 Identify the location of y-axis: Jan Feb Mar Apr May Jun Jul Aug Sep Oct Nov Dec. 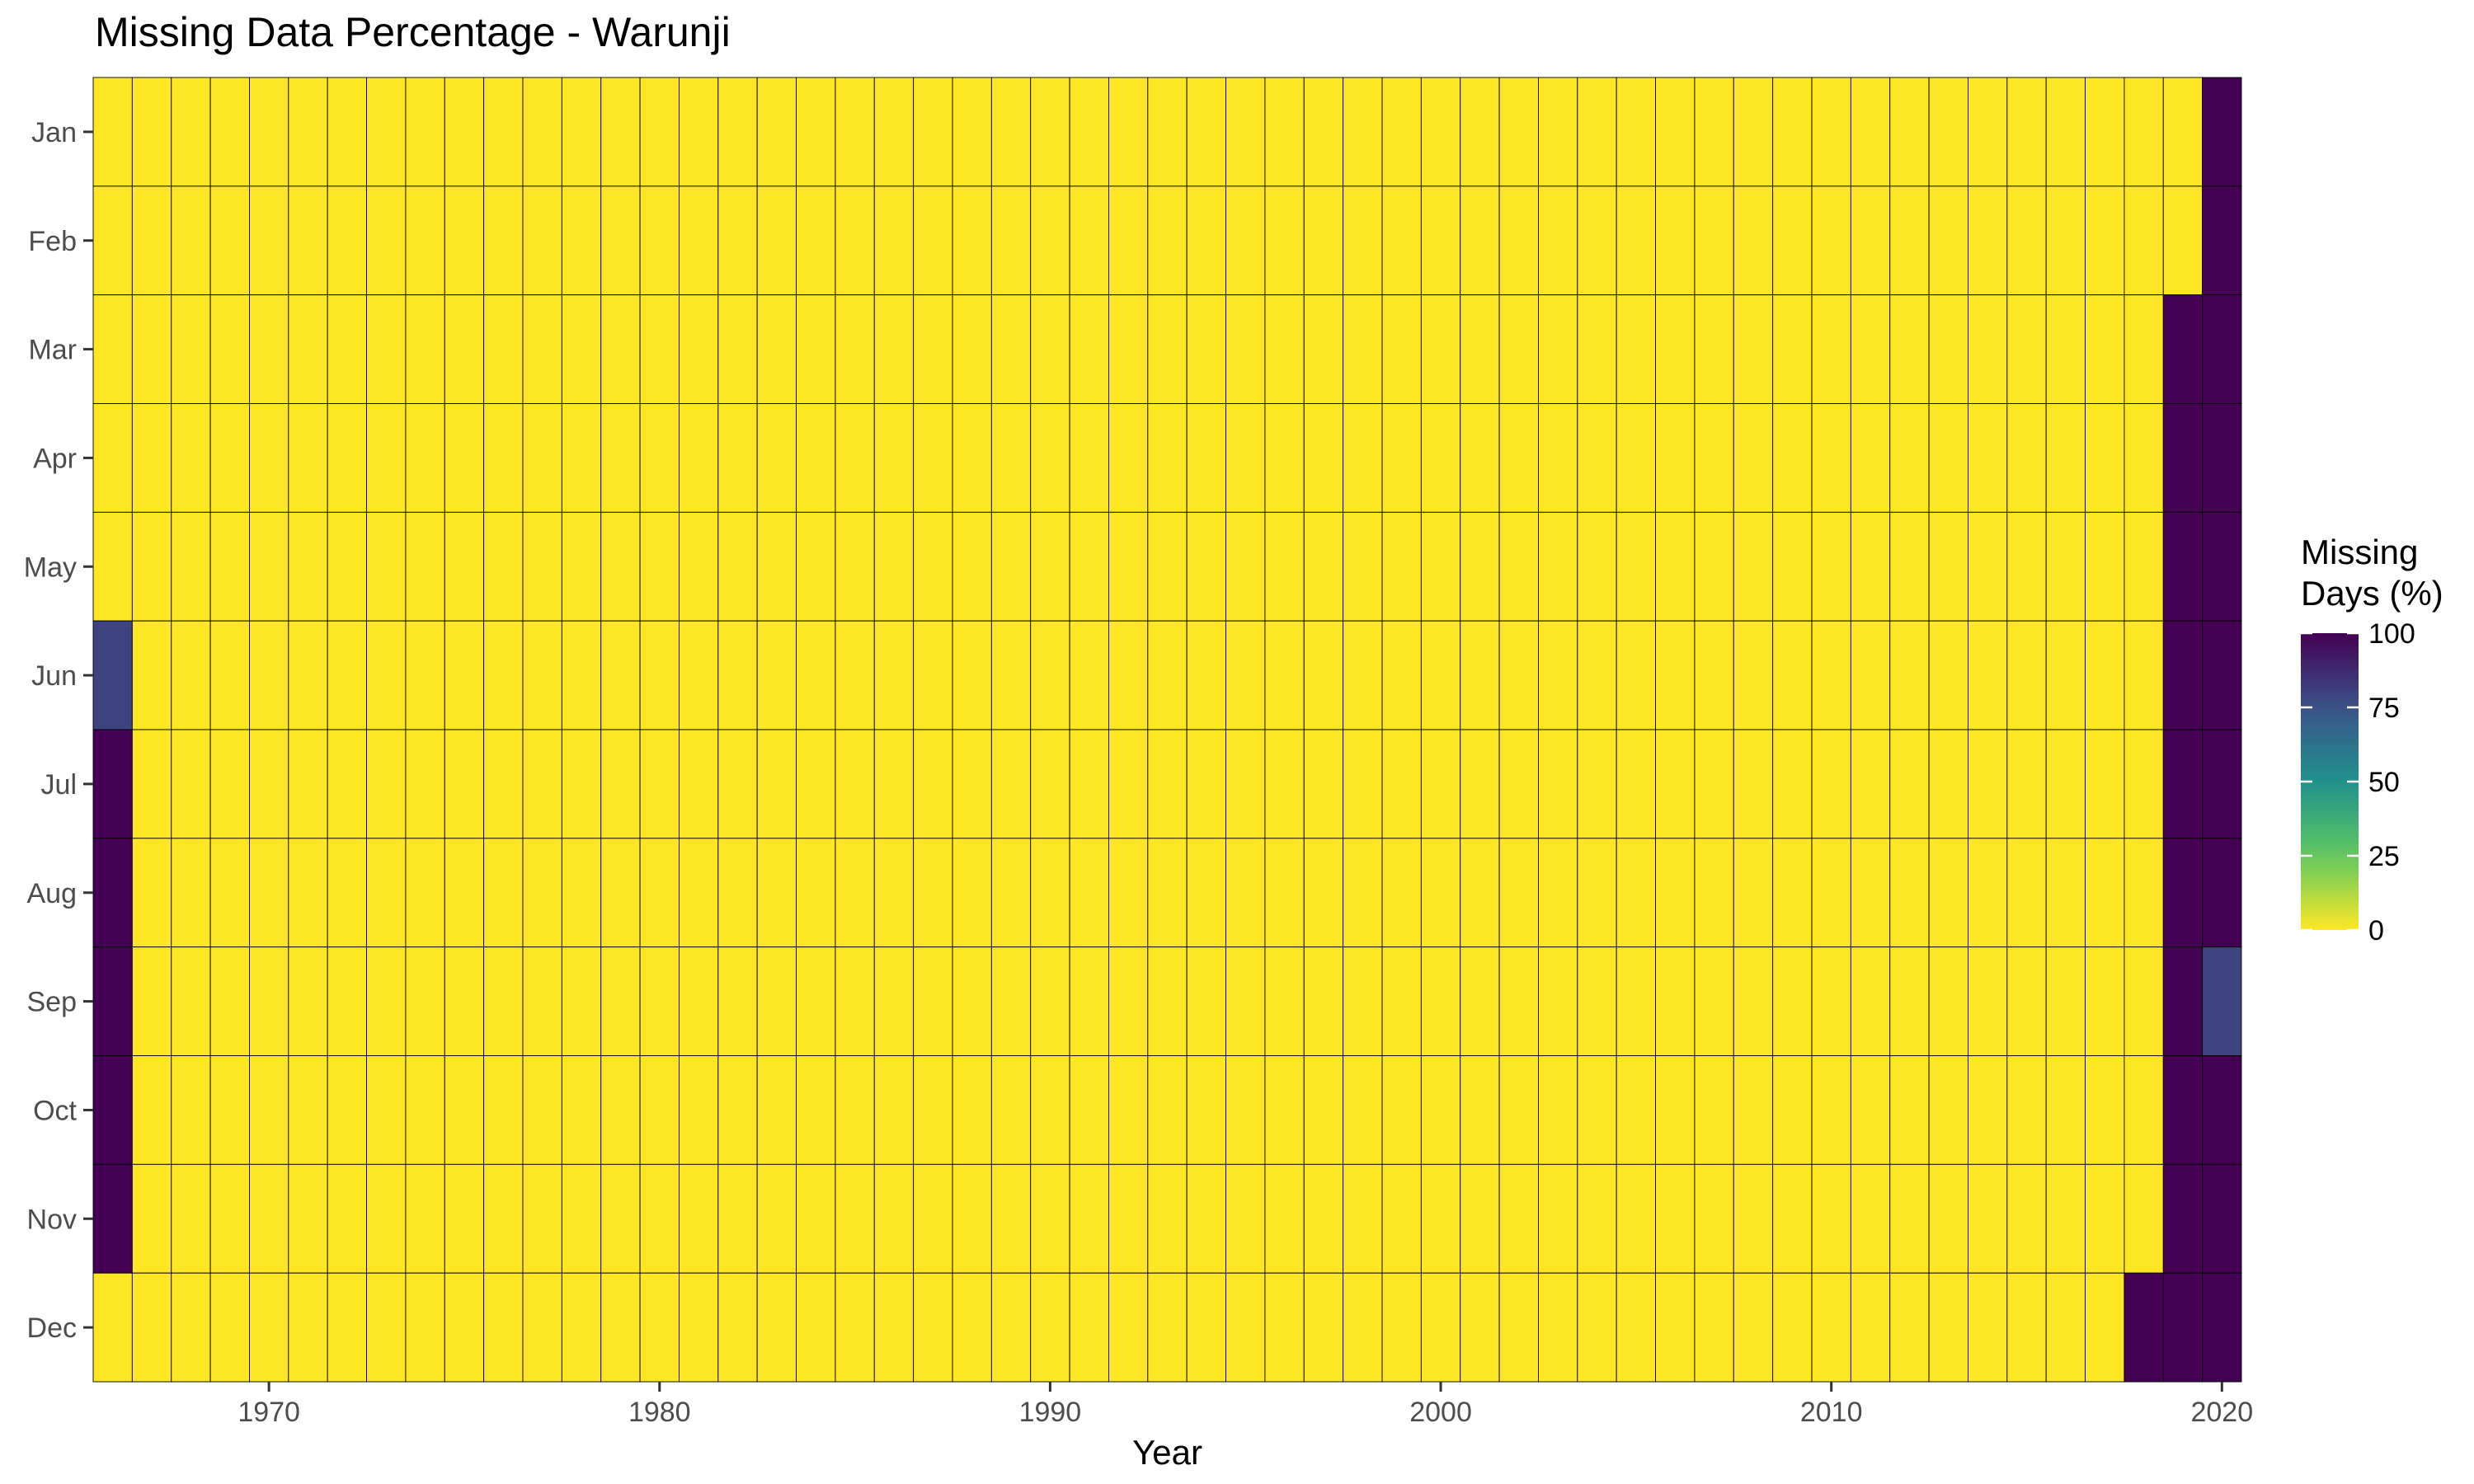
(58, 730).